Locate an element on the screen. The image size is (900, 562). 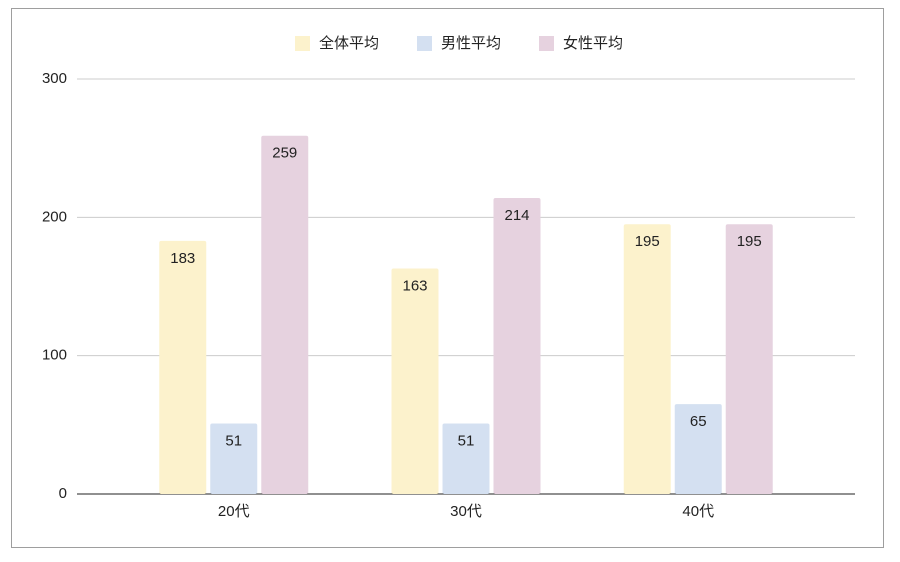
value-label: 259 is located at coordinates (284, 153).